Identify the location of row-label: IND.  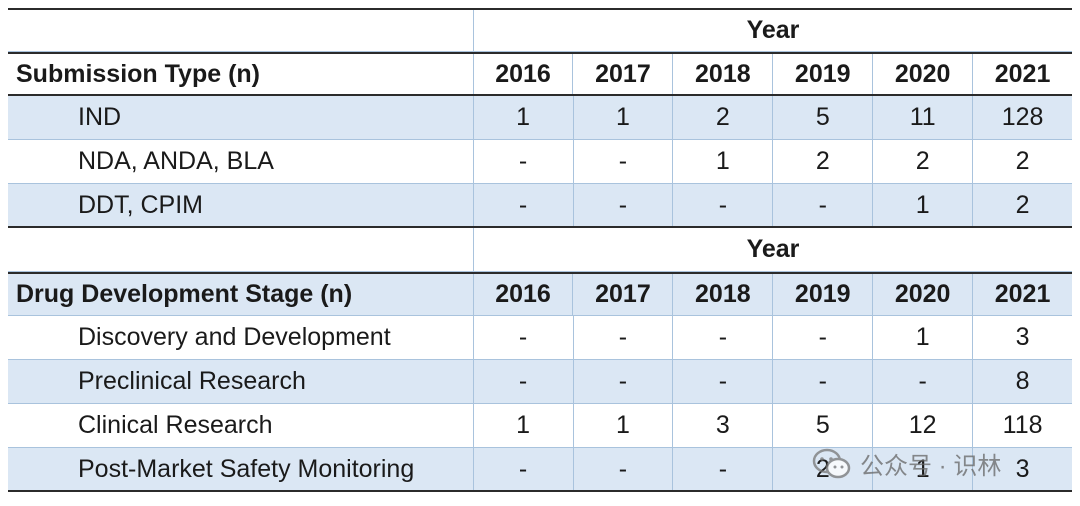
(100, 117).